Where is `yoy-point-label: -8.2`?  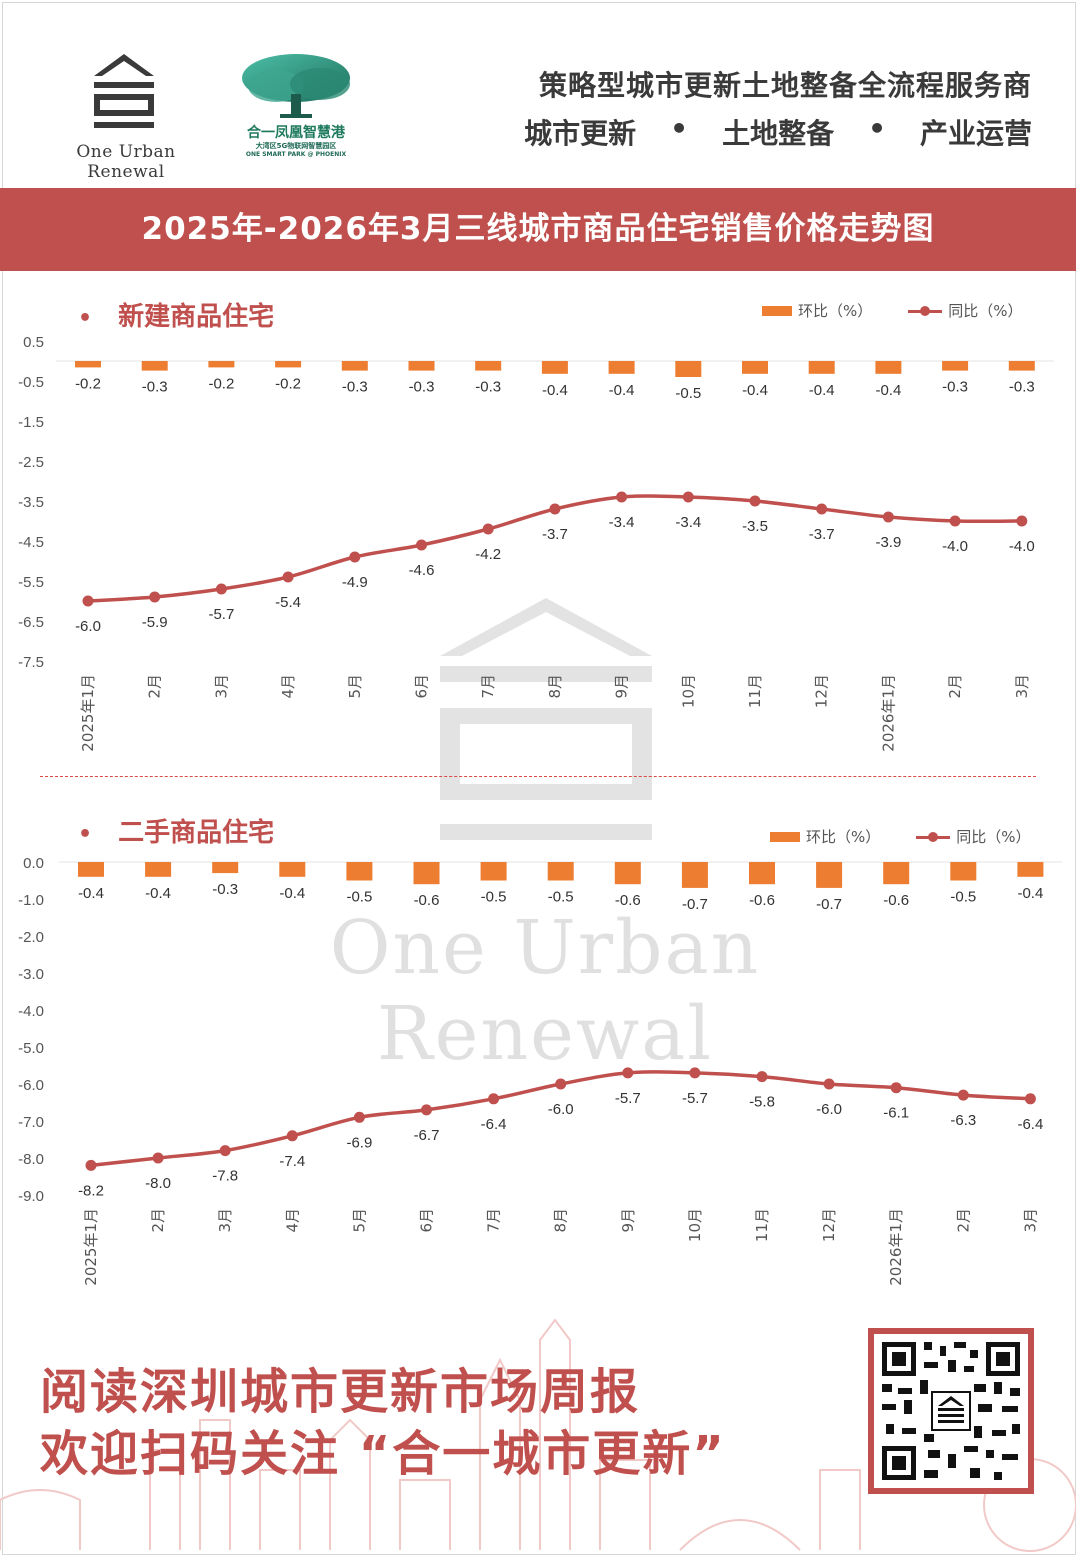 yoy-point-label: -8.2 is located at coordinates (91, 1190).